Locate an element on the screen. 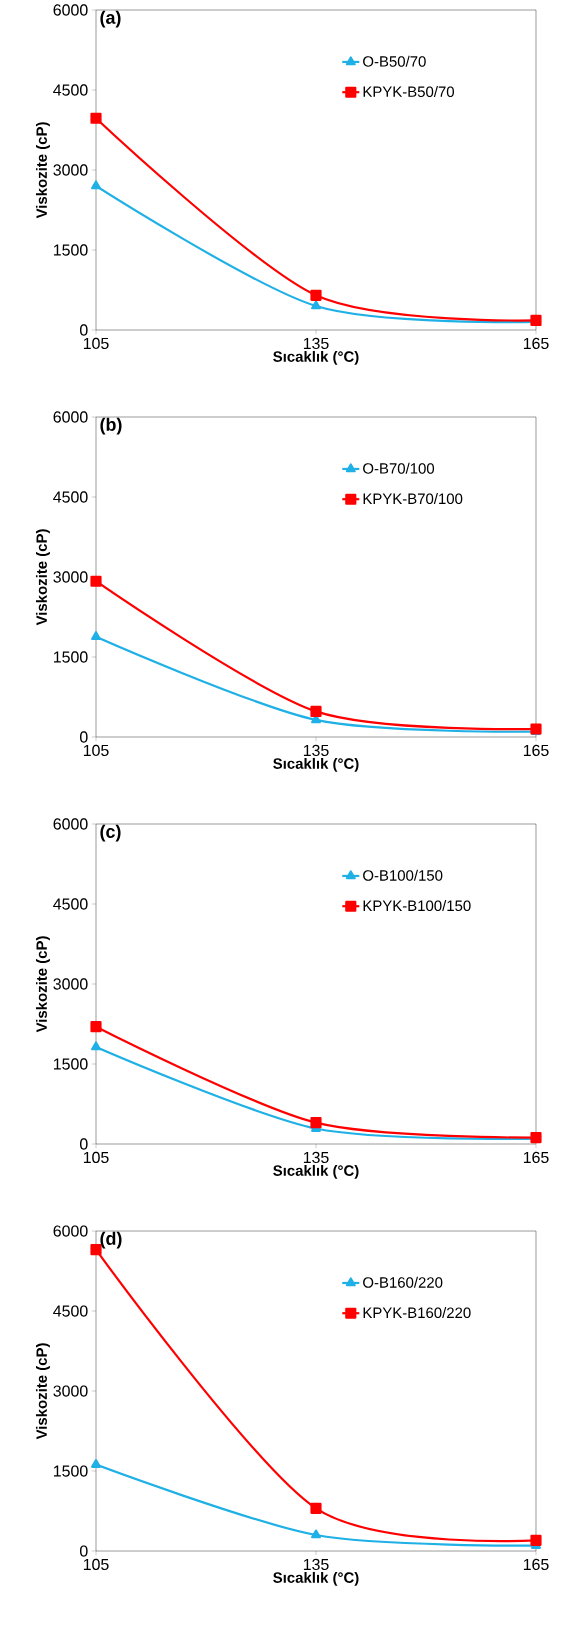  chart-title: (a) is located at coordinates (110, 19).